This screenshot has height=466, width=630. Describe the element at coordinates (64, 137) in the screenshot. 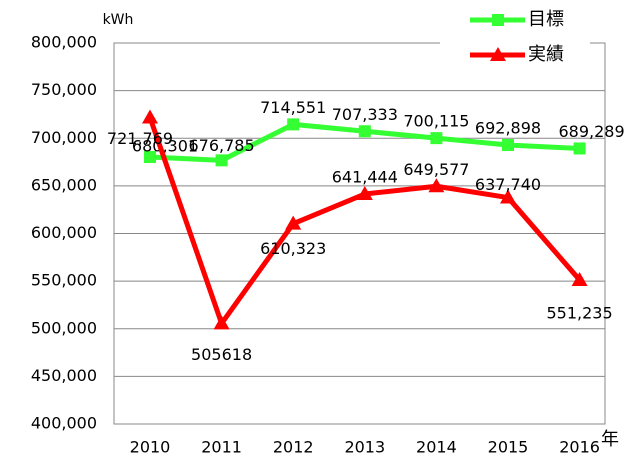

I see `y-tick-label: 700,000` at that location.